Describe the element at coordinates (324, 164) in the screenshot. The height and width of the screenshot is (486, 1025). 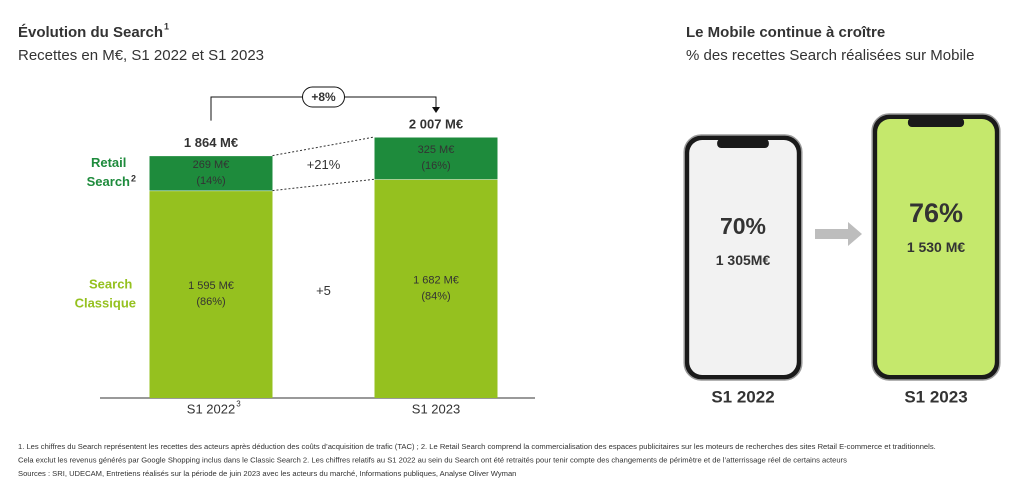
I see `growth-label: +21%` at that location.